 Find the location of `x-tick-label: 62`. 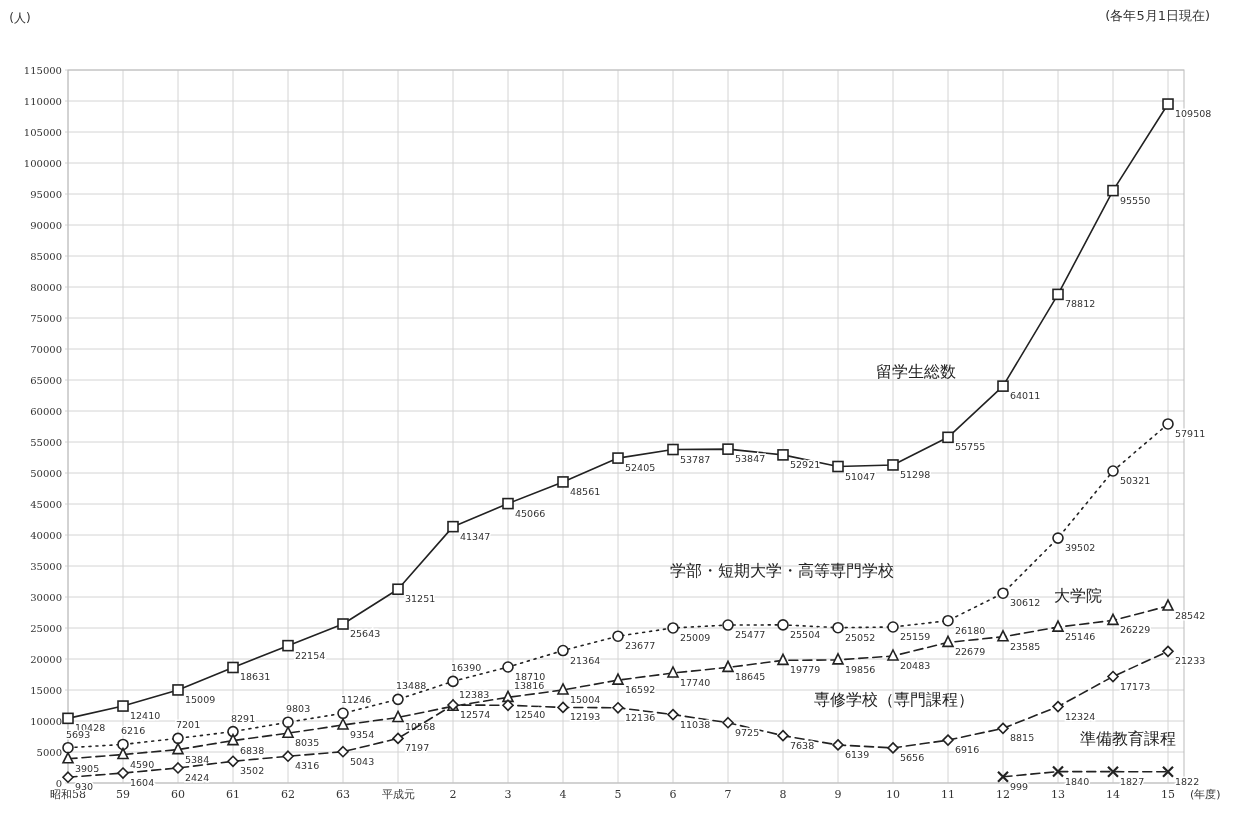

x-tick-label: 62 is located at coordinates (288, 794).